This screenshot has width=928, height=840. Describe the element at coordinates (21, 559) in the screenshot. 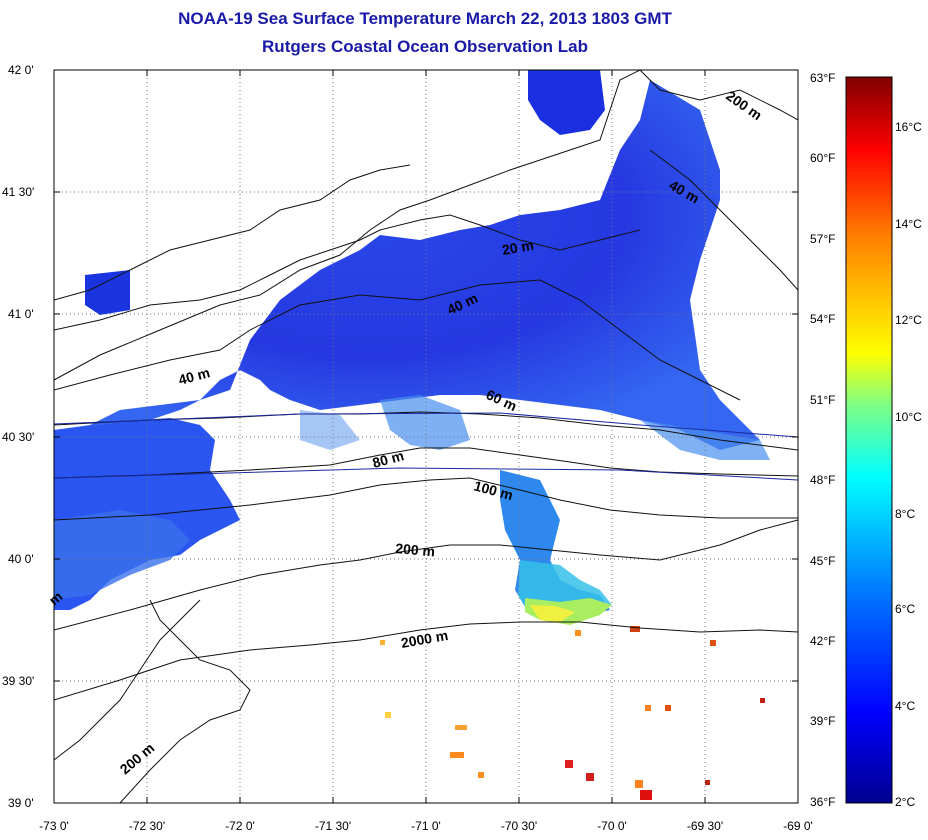

I see `lat-tick-label: 40 0'` at that location.